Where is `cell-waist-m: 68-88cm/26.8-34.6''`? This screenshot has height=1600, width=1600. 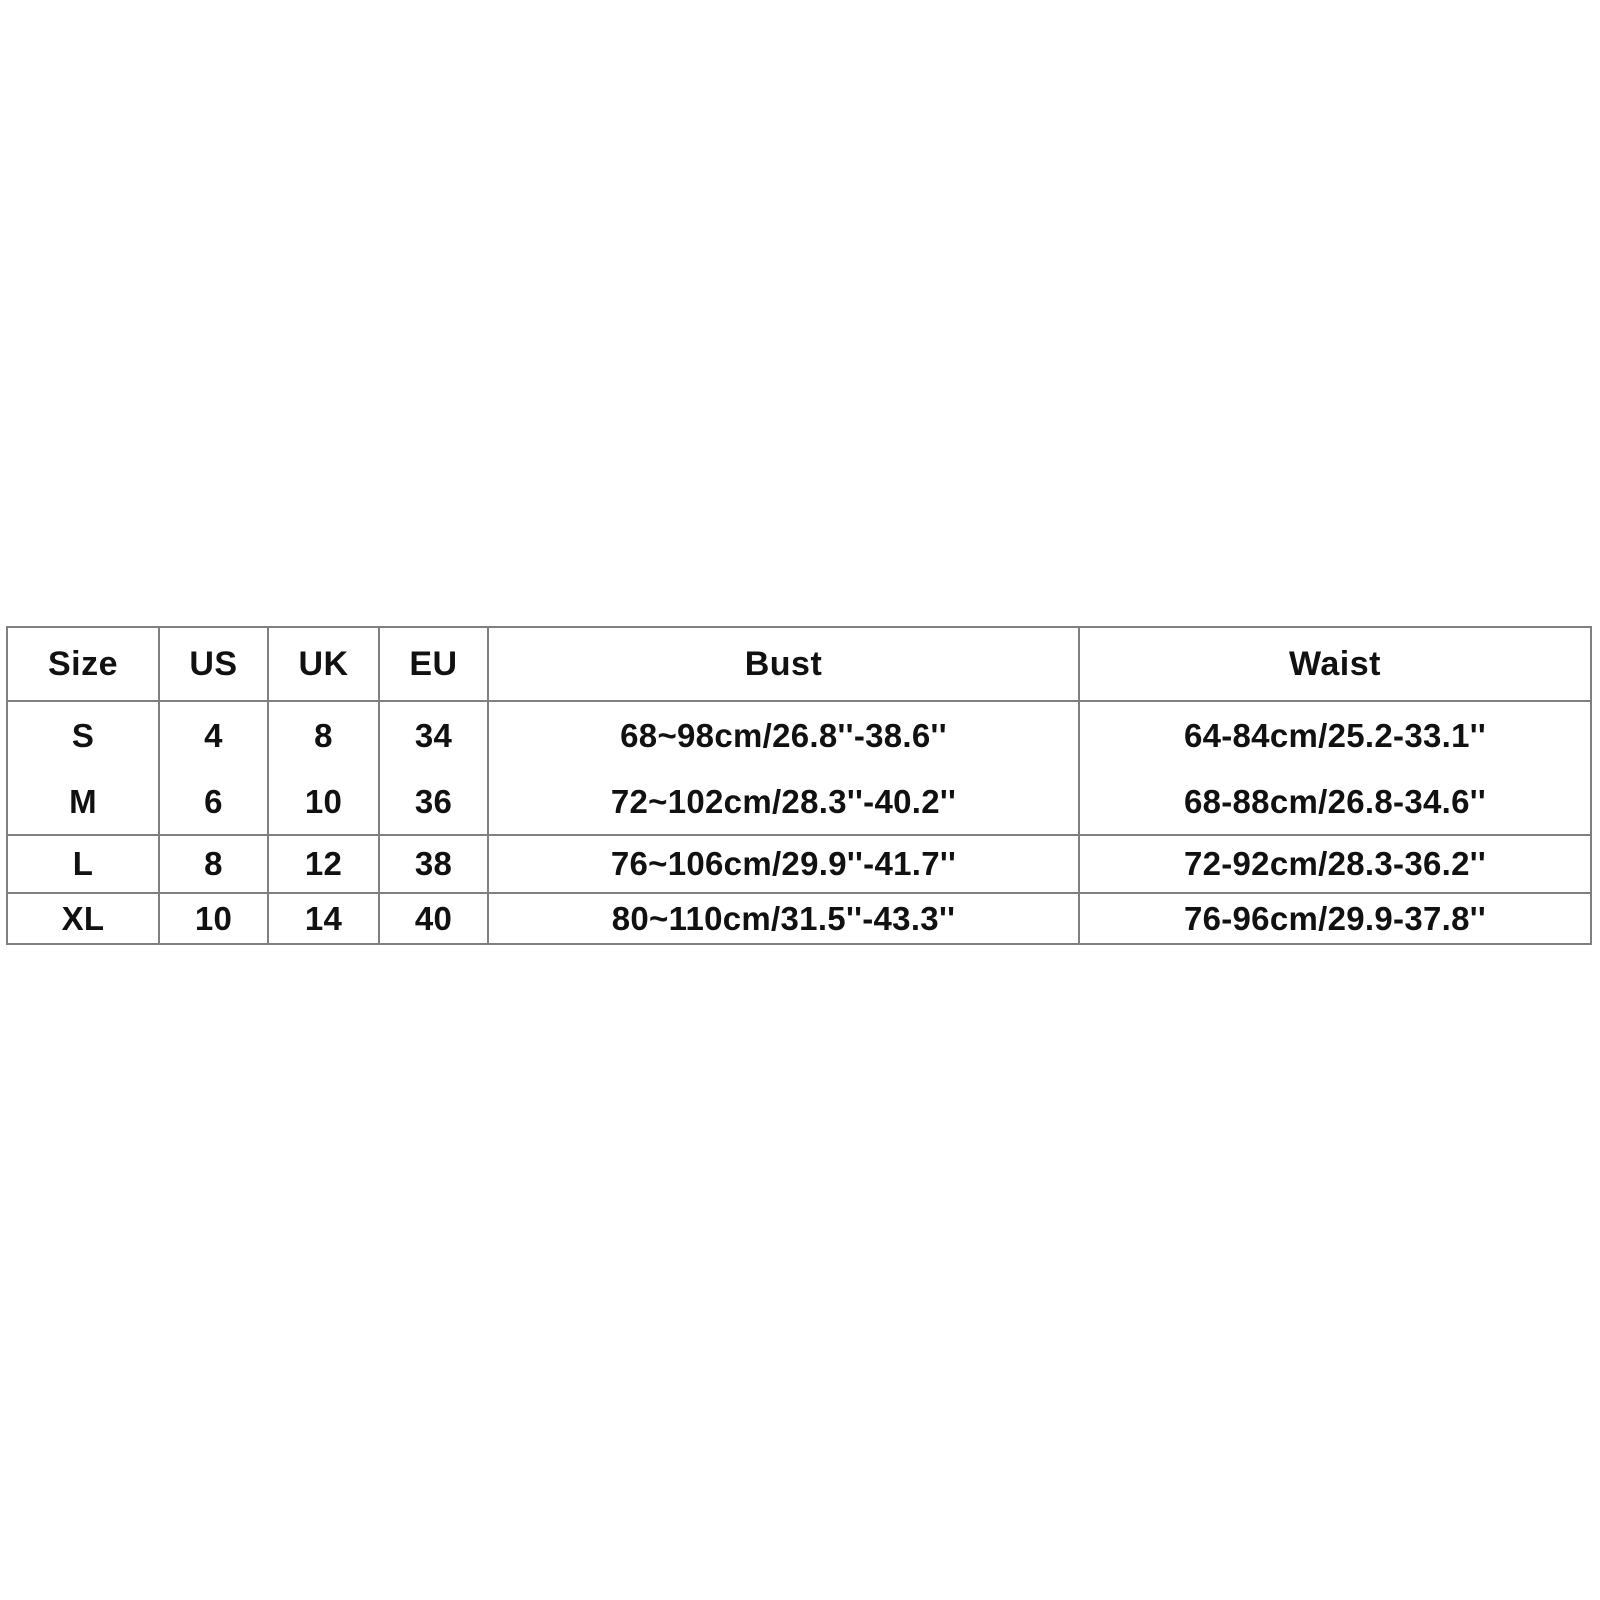
cell-waist-m: 68-88cm/26.8-34.6'' is located at coordinates (1335, 801).